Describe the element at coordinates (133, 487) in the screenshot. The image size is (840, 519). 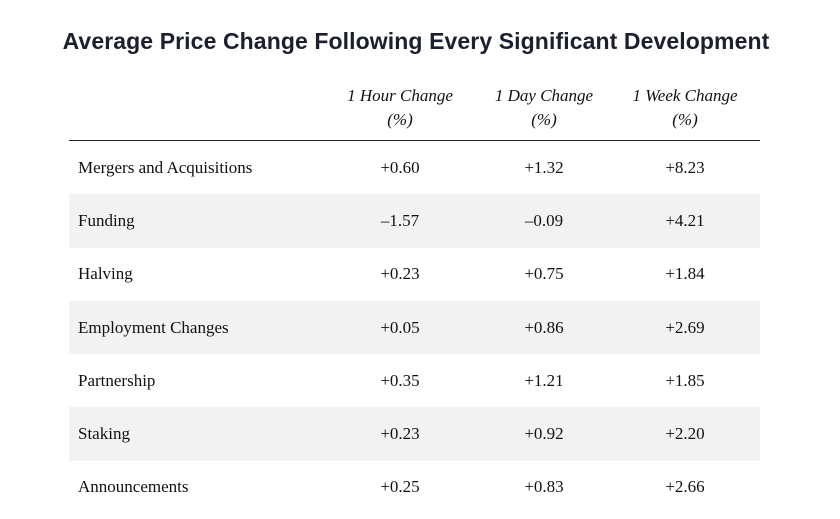
I see `row-label: Announcements` at that location.